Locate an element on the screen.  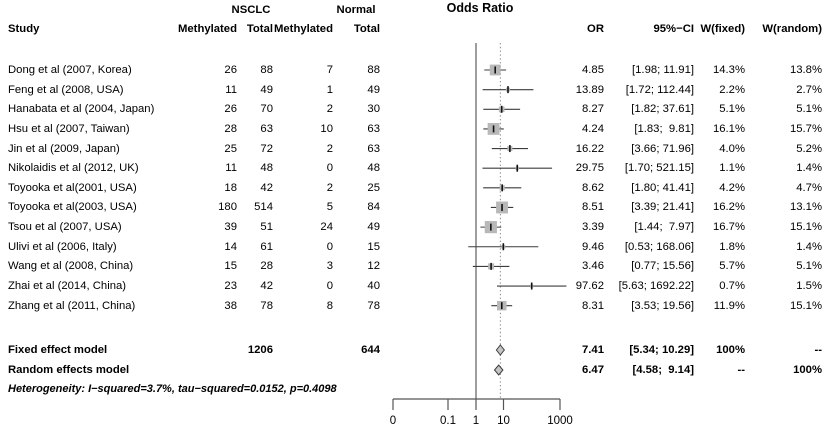
normal-total: 49 is located at coordinates (373, 227).